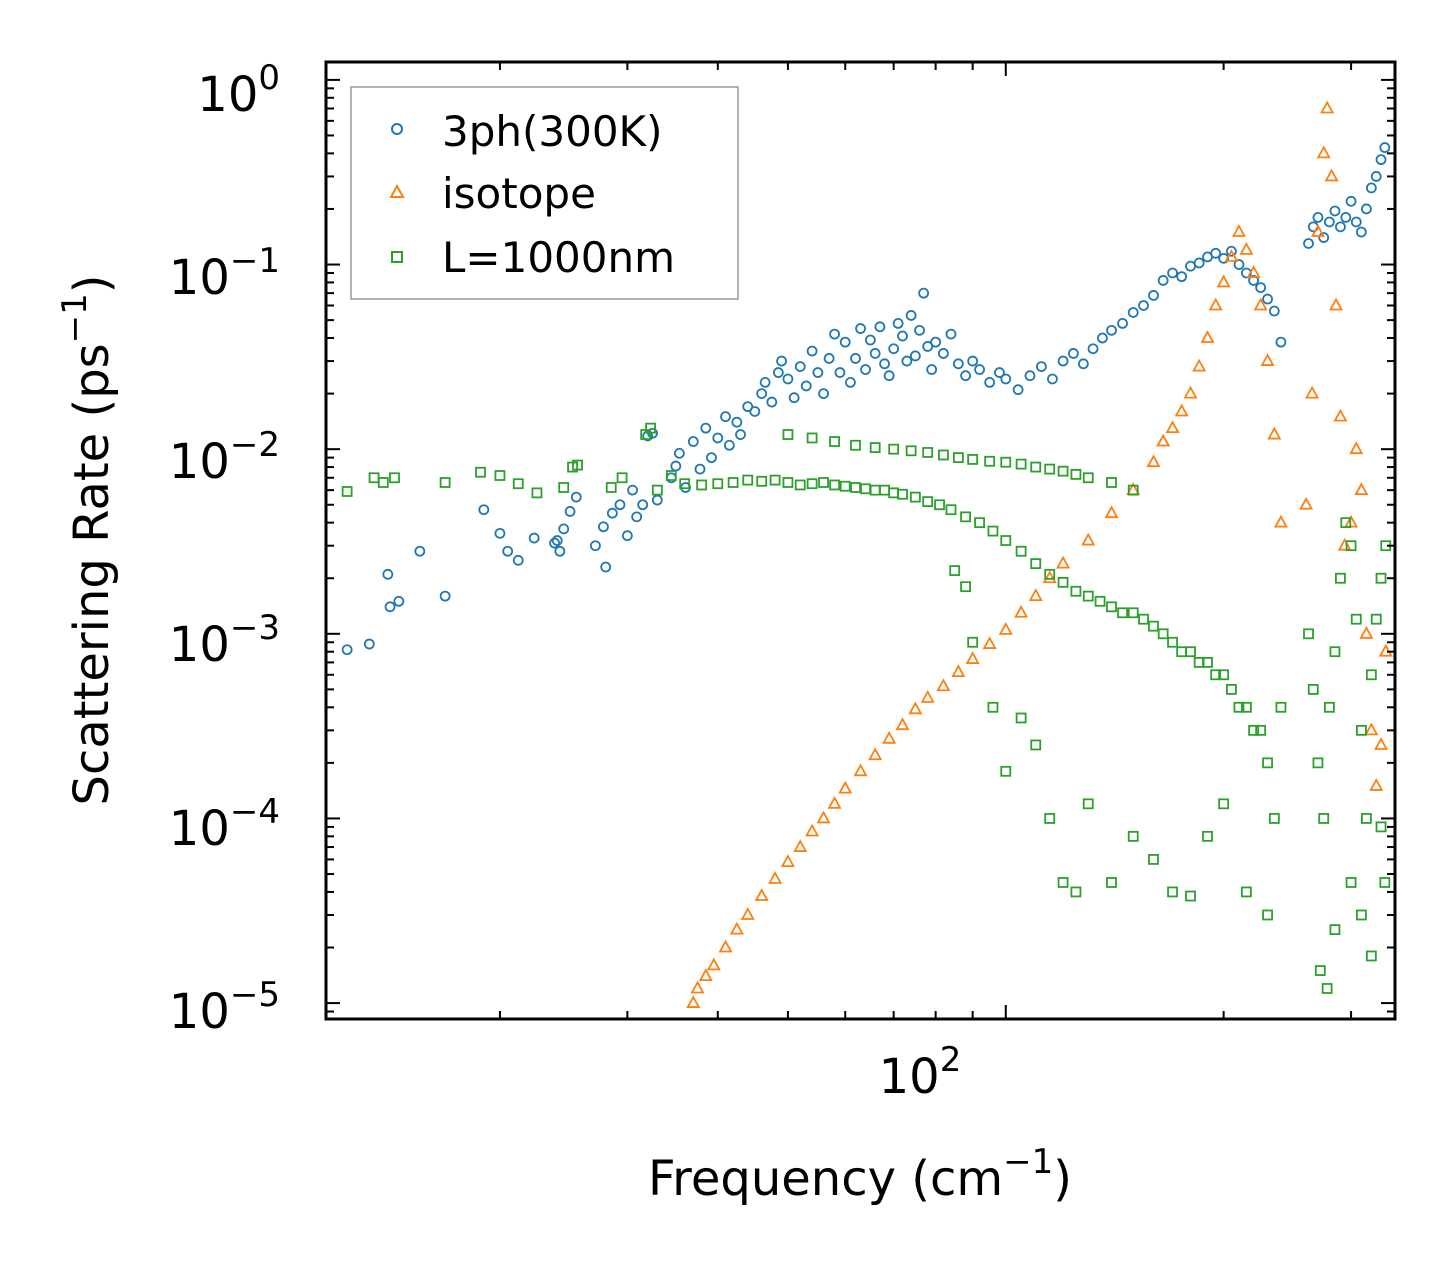  Describe the element at coordinates (87, 539) in the screenshot. I see `y-axis-title: Scattering Rate (ps−1)` at that location.